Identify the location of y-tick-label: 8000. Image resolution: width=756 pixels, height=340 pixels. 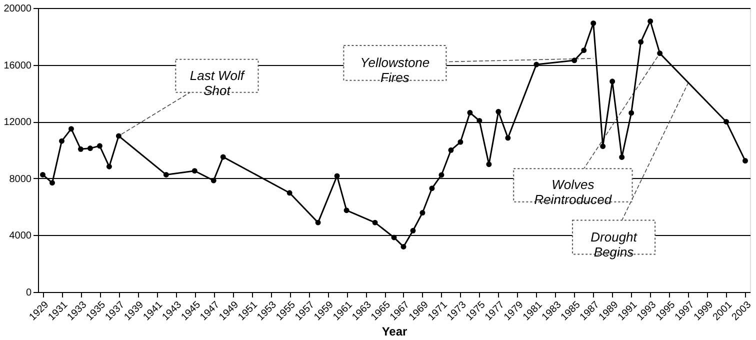
(20, 179).